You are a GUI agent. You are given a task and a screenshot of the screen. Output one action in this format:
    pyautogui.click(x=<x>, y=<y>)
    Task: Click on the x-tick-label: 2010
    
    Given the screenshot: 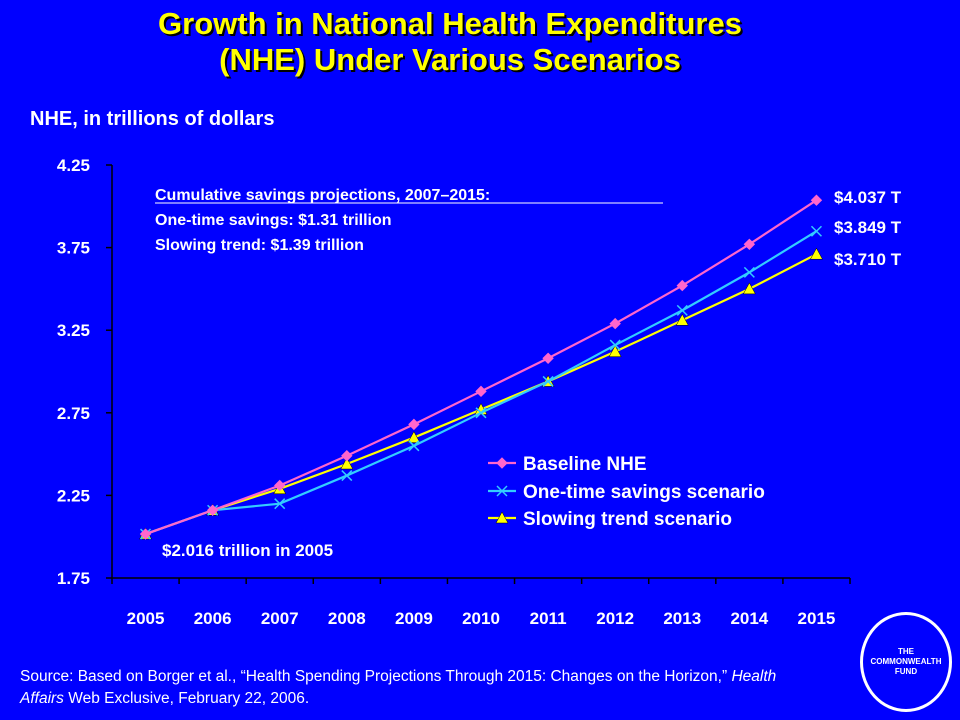 What is the action you would take?
    pyautogui.click(x=481, y=618)
    